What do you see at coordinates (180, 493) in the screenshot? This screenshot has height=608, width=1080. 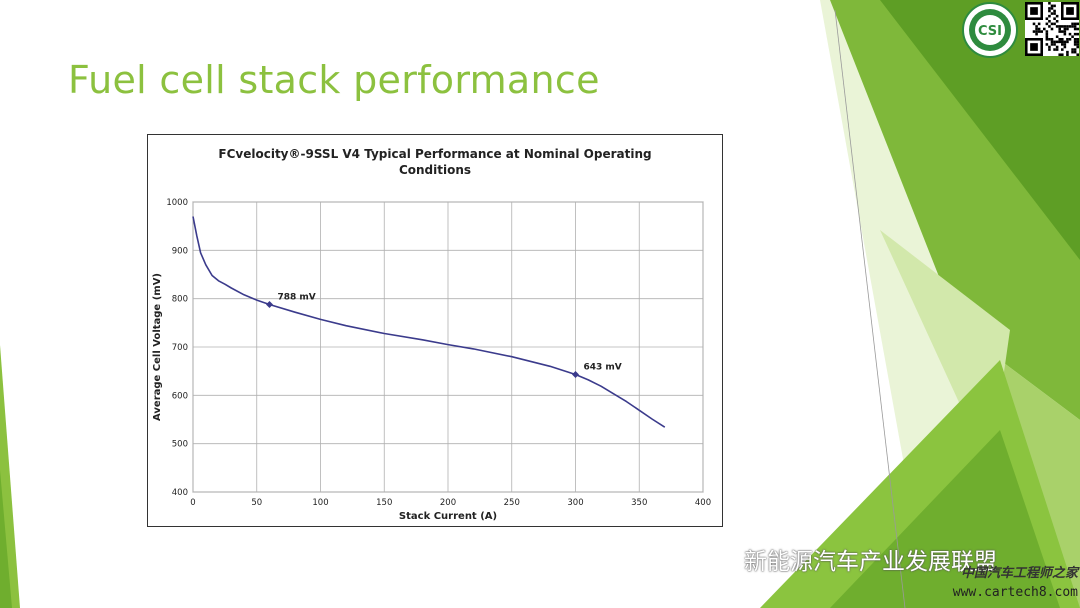 I see `y-tick-label: 400` at bounding box center [180, 493].